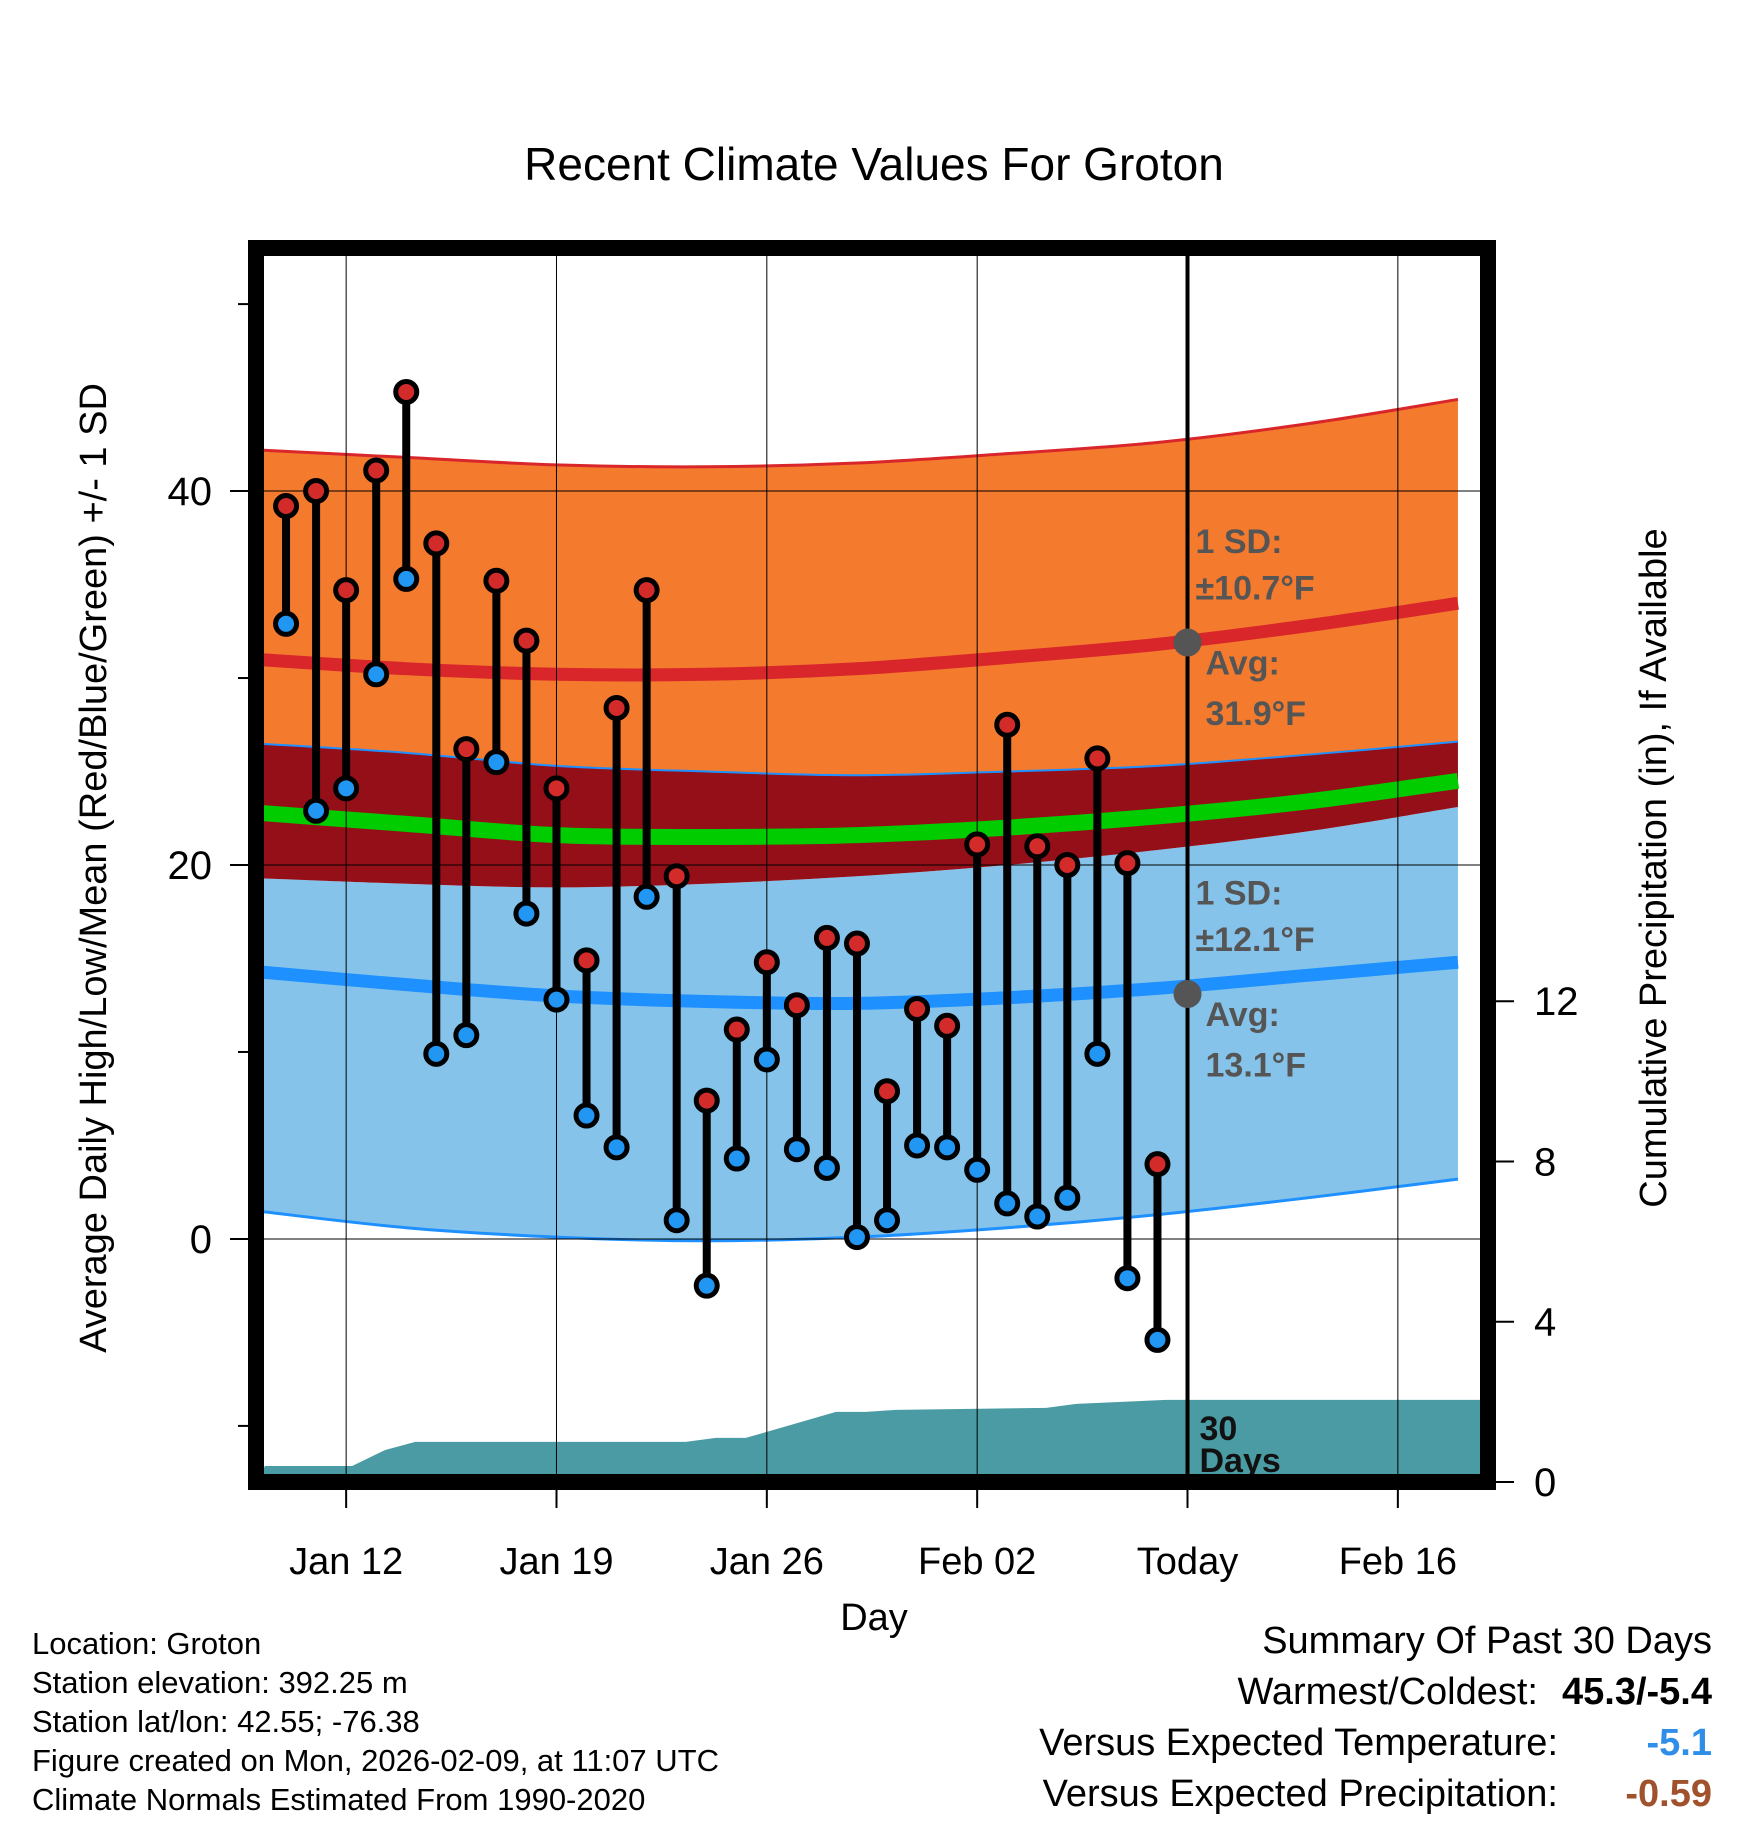  I want to click on today-low-normal-marker, so click(1187, 994).